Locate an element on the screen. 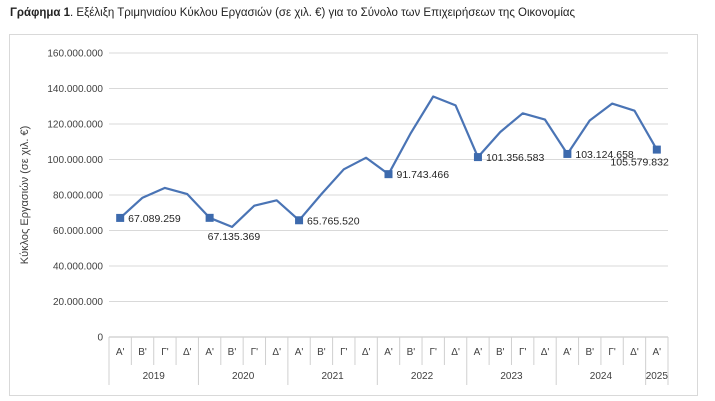 This screenshot has width=715, height=401. data-label: 91.743.466 is located at coordinates (423, 175).